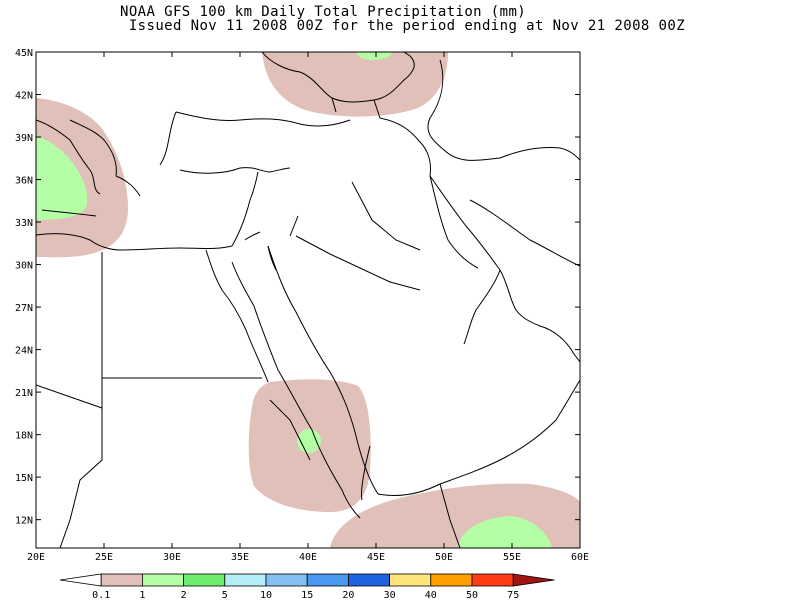 The image size is (800, 600). I want to click on legend-label: 0.1, so click(101, 595).